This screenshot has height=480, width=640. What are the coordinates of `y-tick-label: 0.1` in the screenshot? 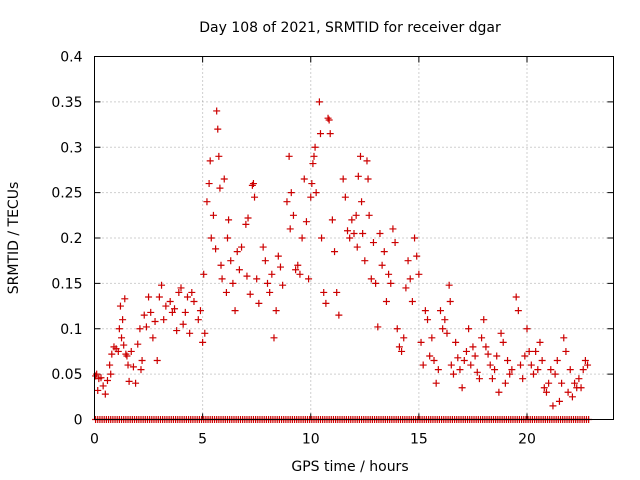 It's located at (71, 330).